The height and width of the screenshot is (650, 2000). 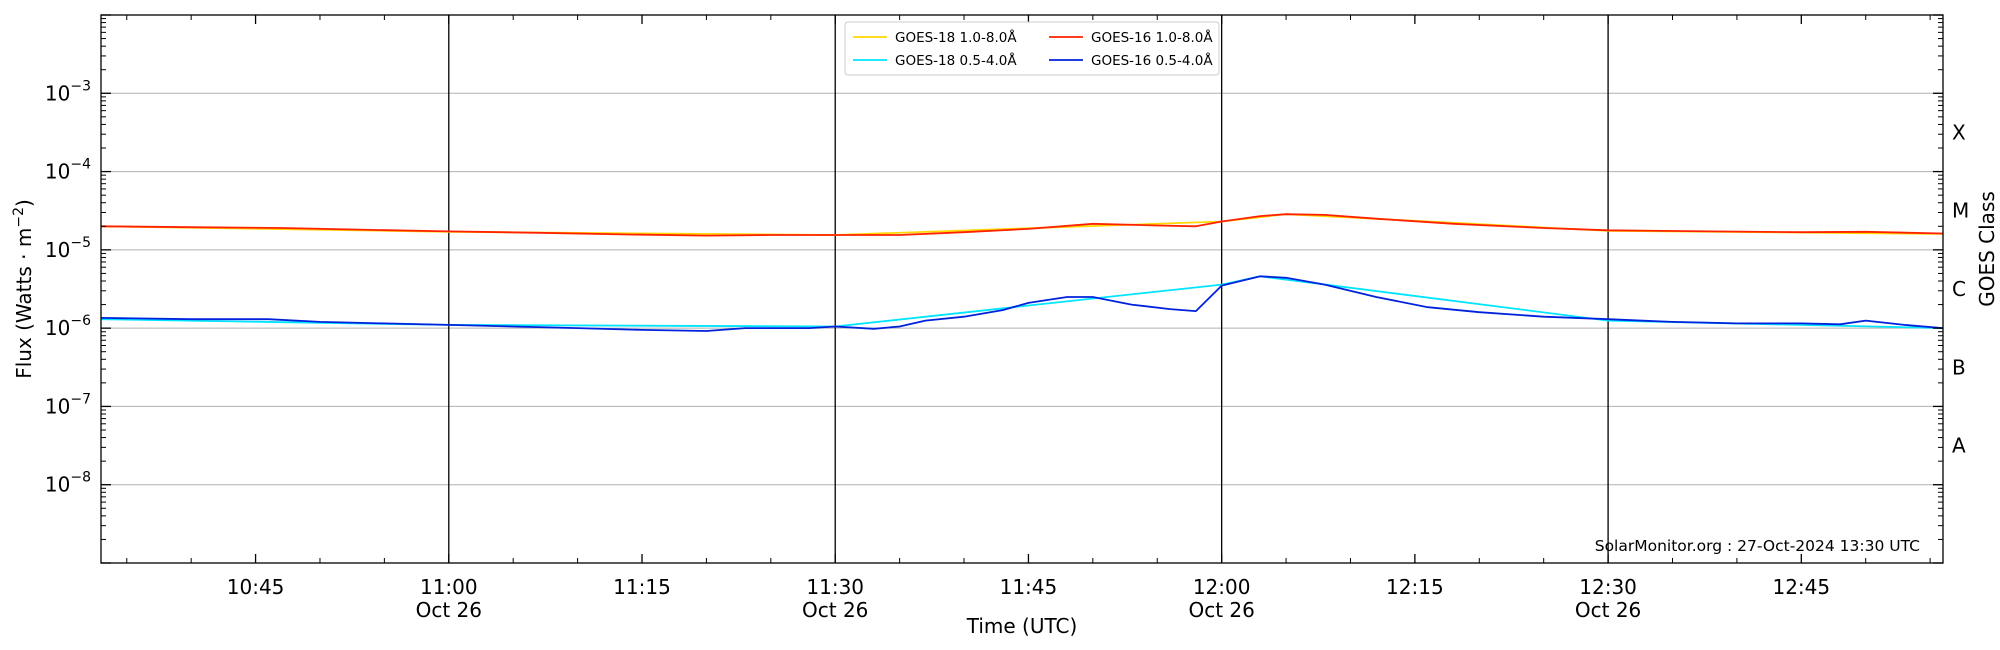 What do you see at coordinates (1960, 211) in the screenshot?
I see `goes-class-label: M` at bounding box center [1960, 211].